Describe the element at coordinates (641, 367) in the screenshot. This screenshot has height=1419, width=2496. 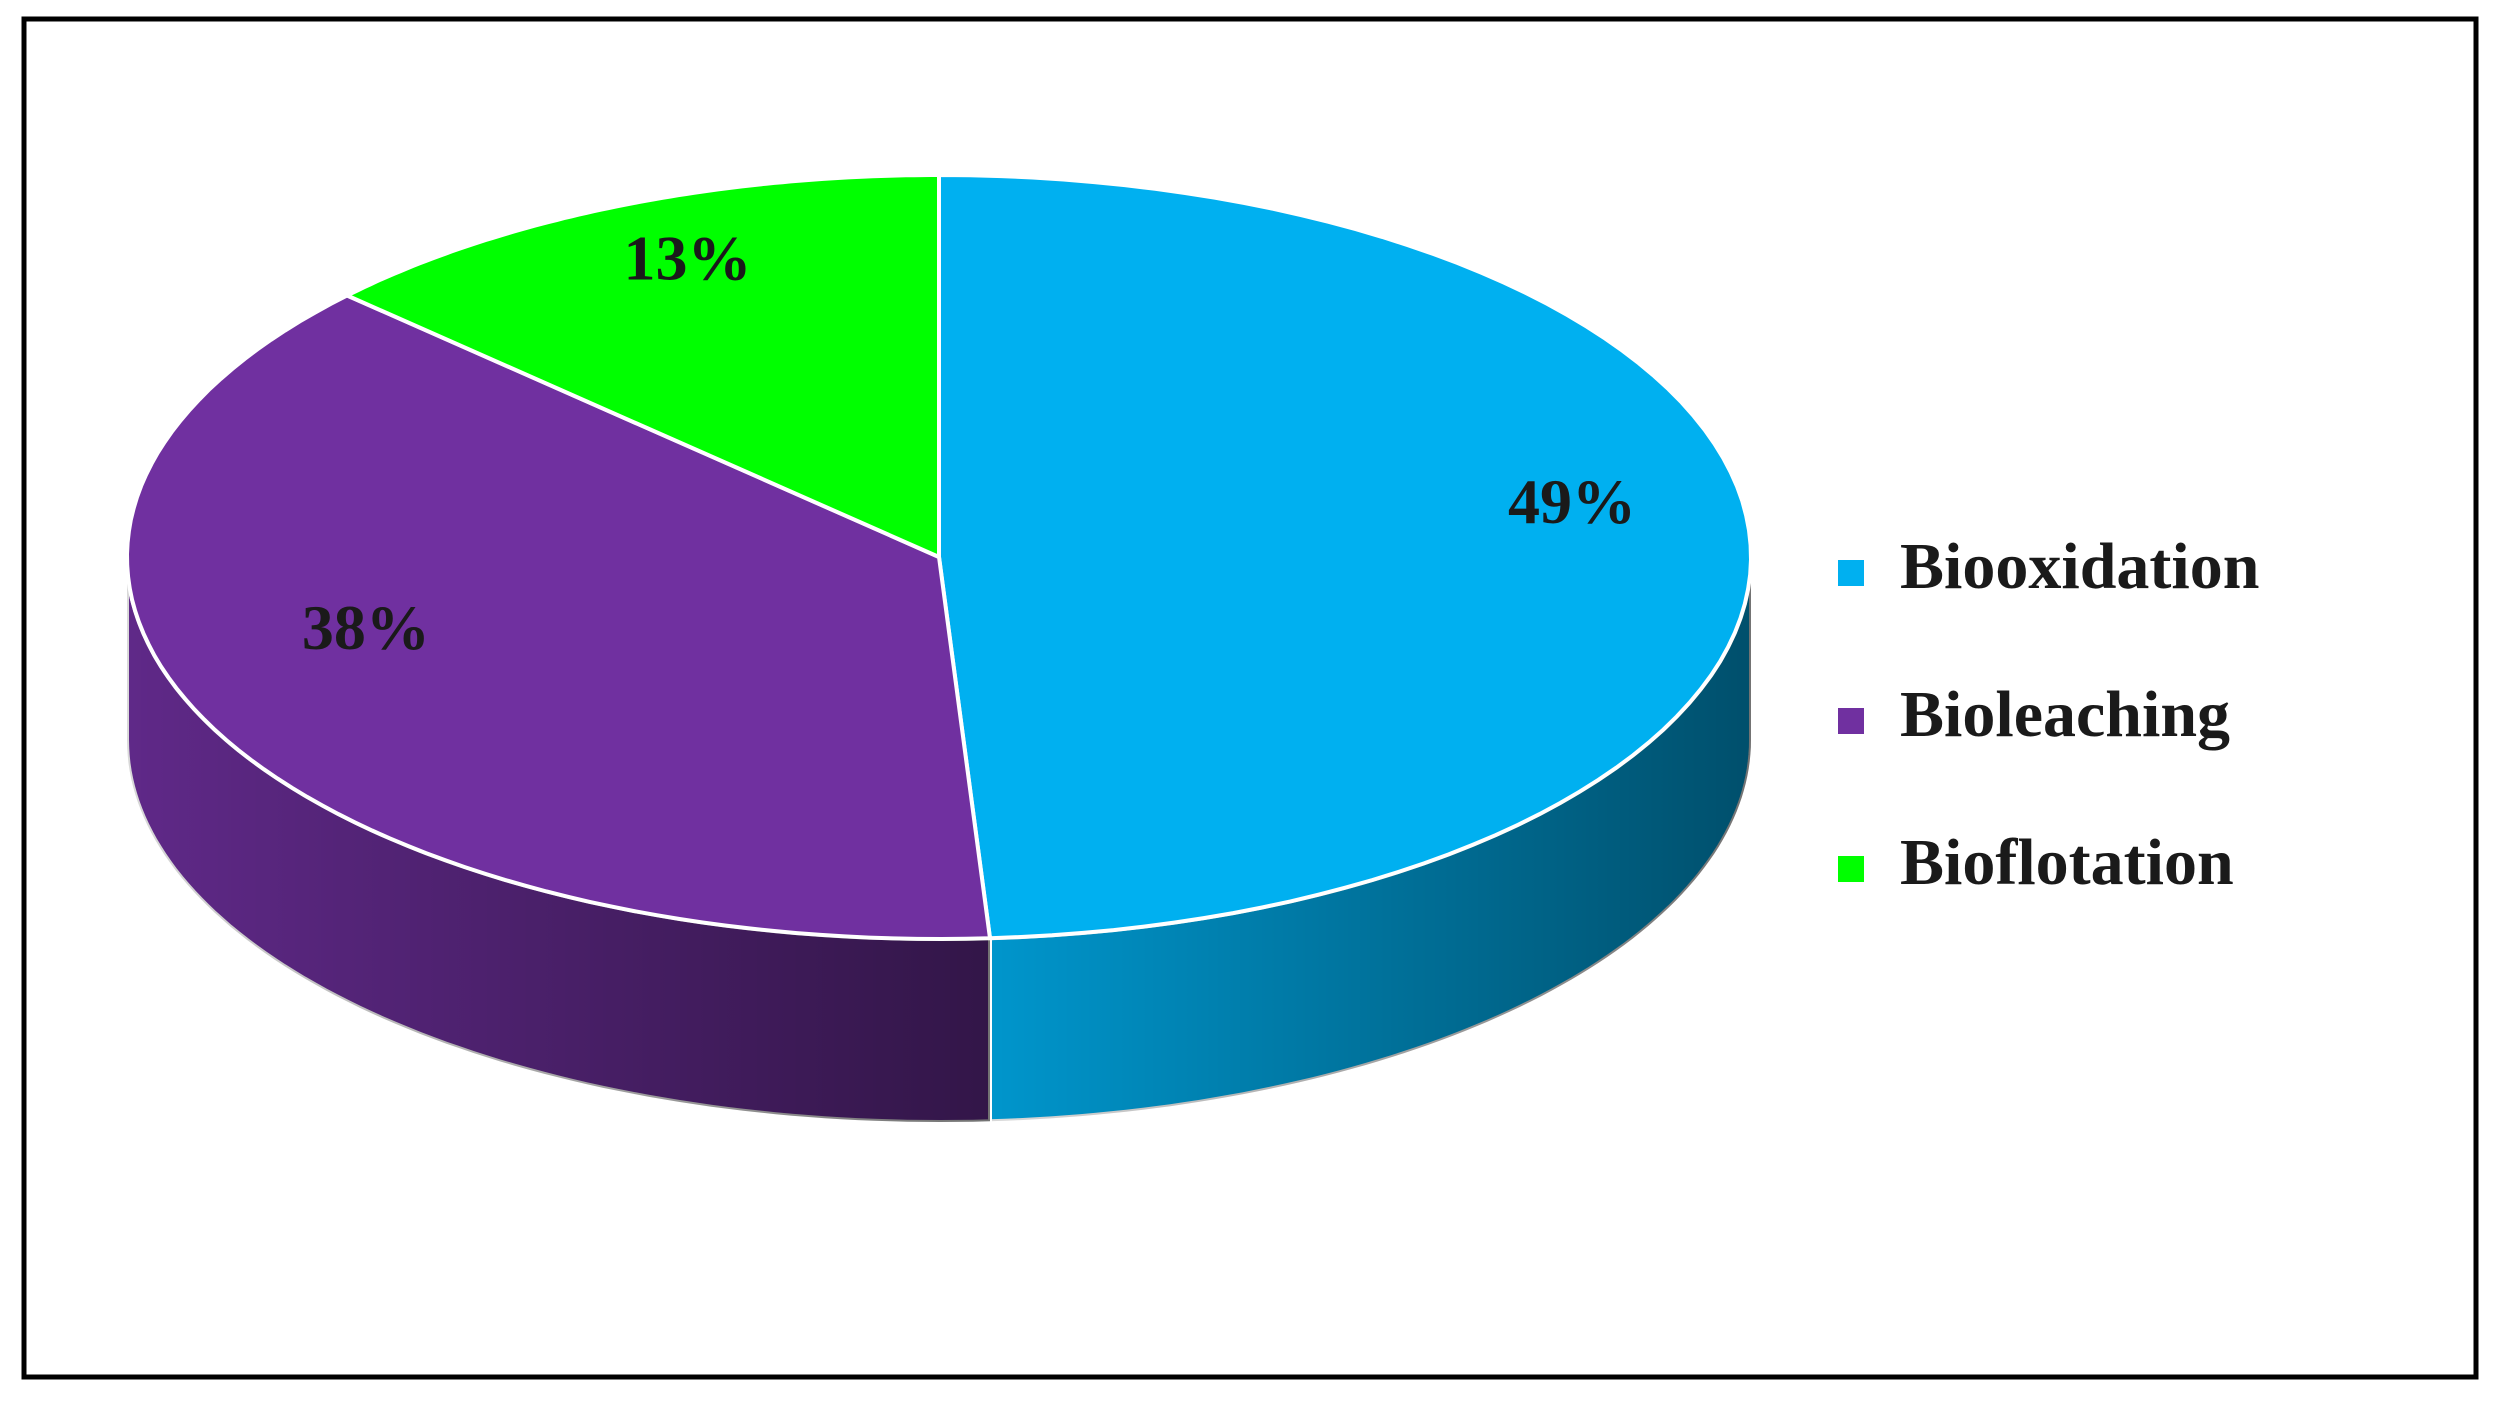
I see `slice` at that location.